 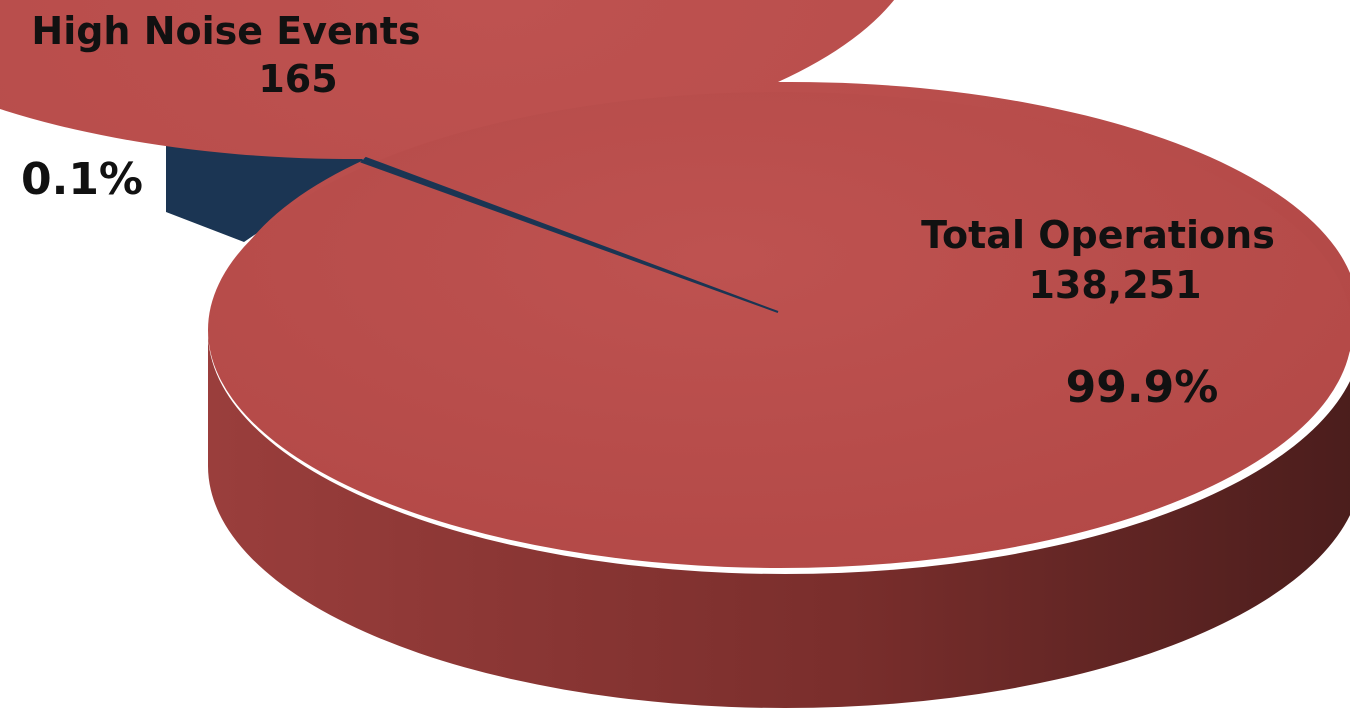 What do you see at coordinates (1142, 387) in the screenshot?
I see `total-operations-percent: 99.9%` at bounding box center [1142, 387].